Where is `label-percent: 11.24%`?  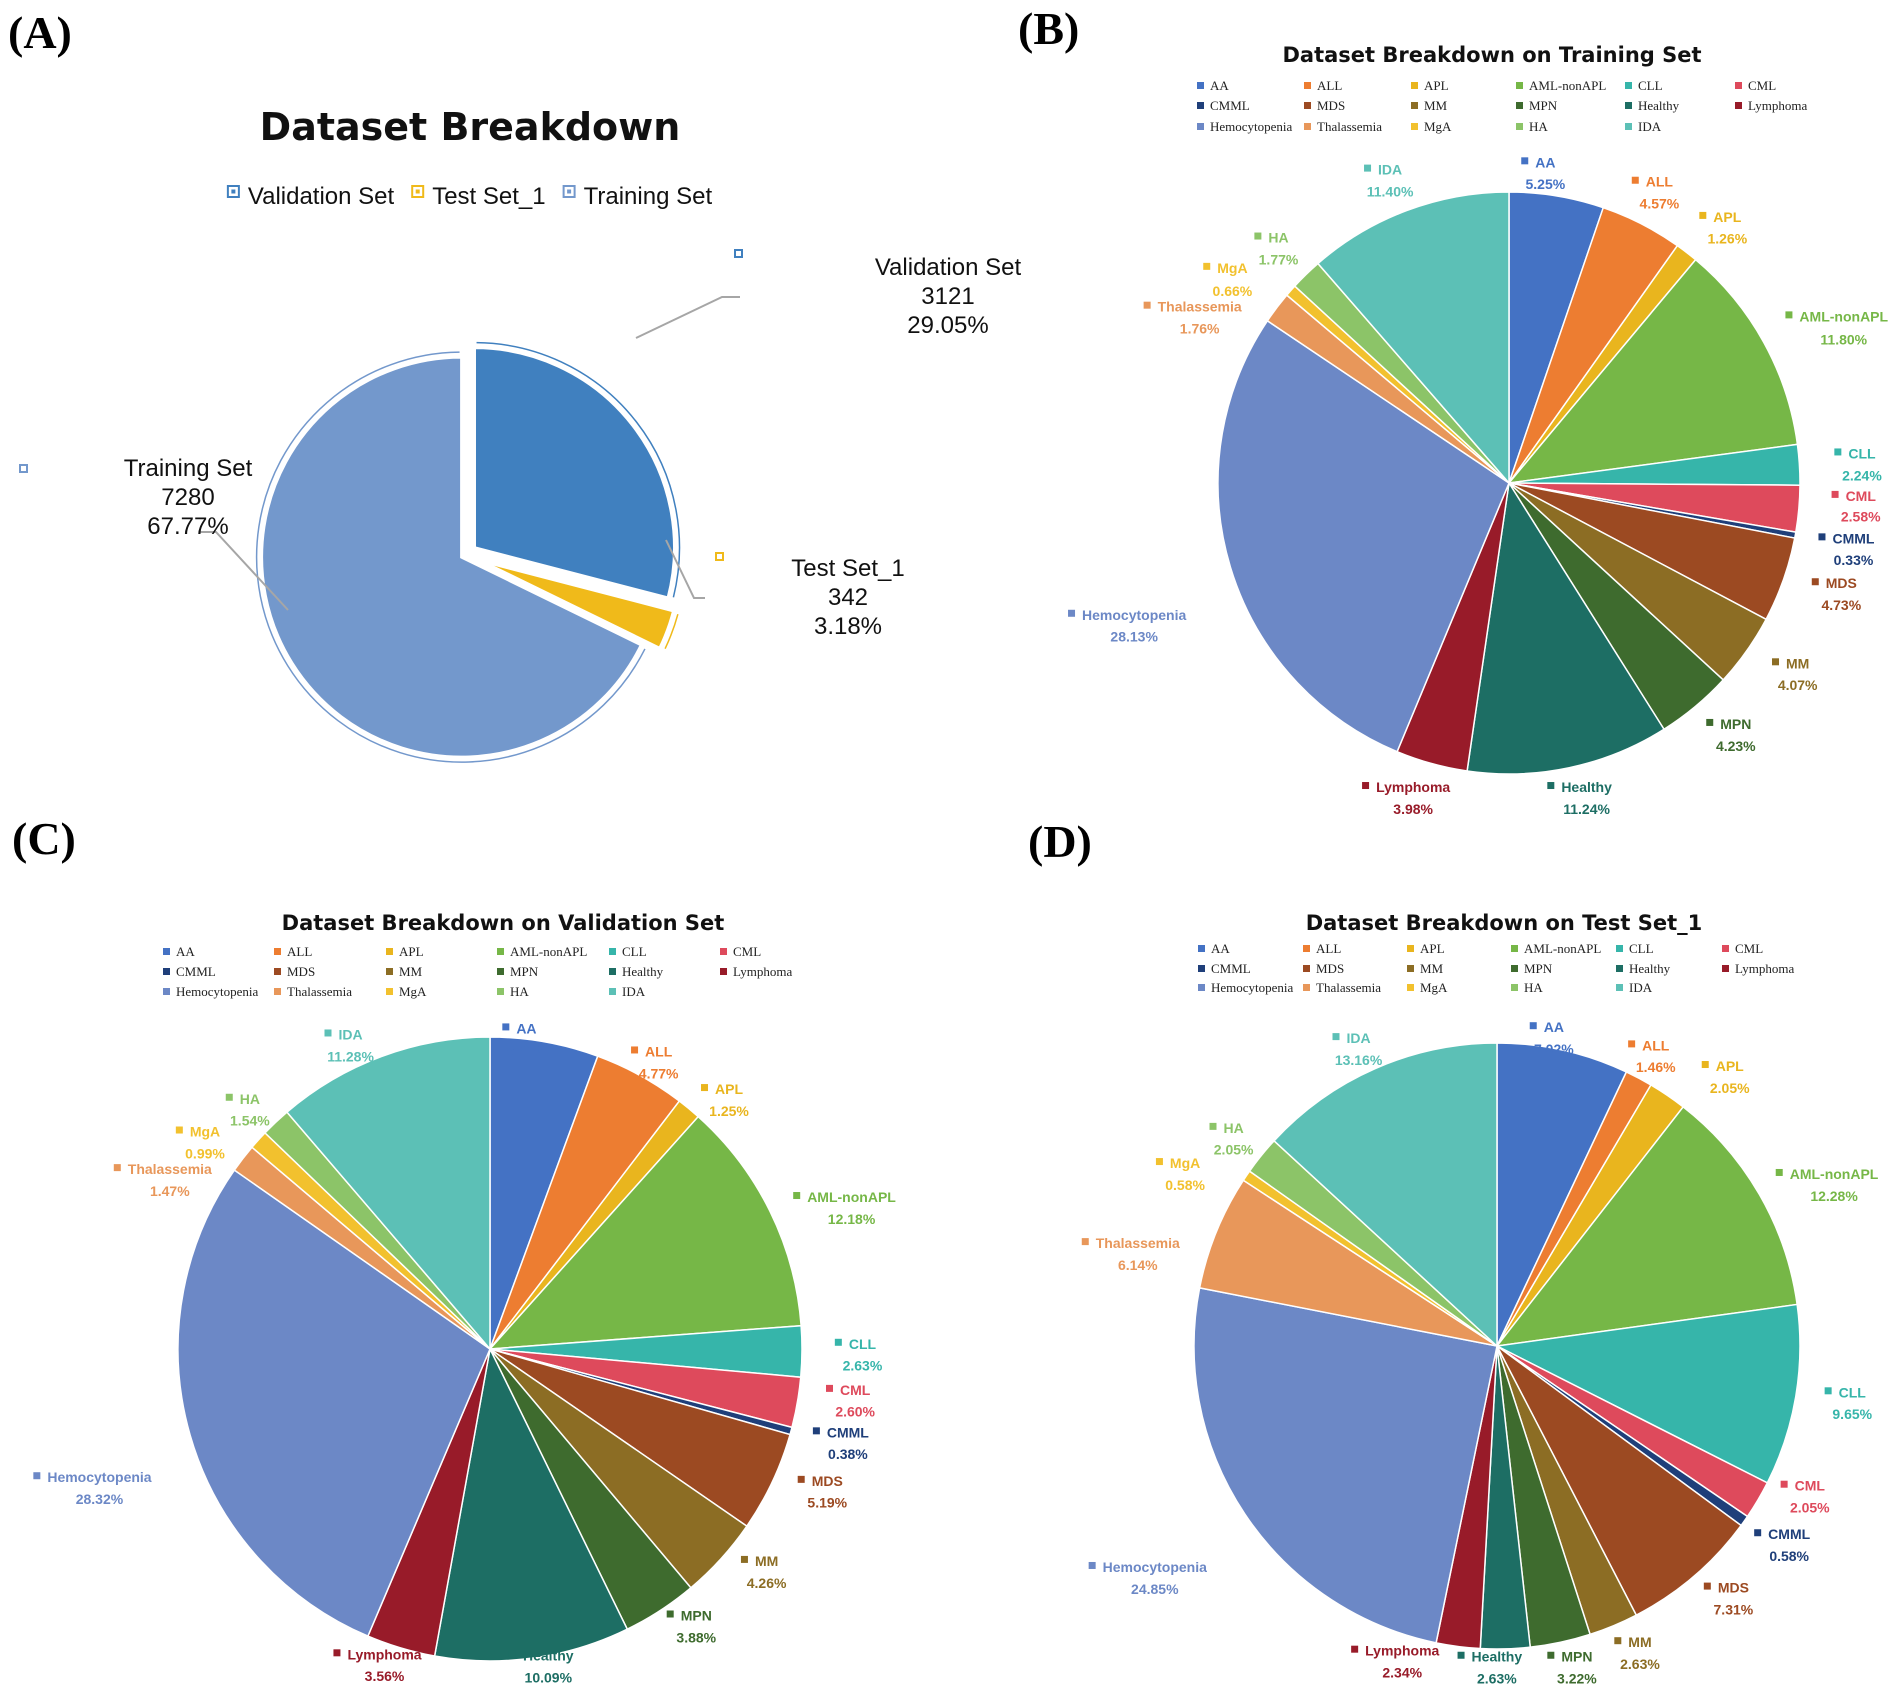
label-percent: 11.24% is located at coordinates (1586, 809).